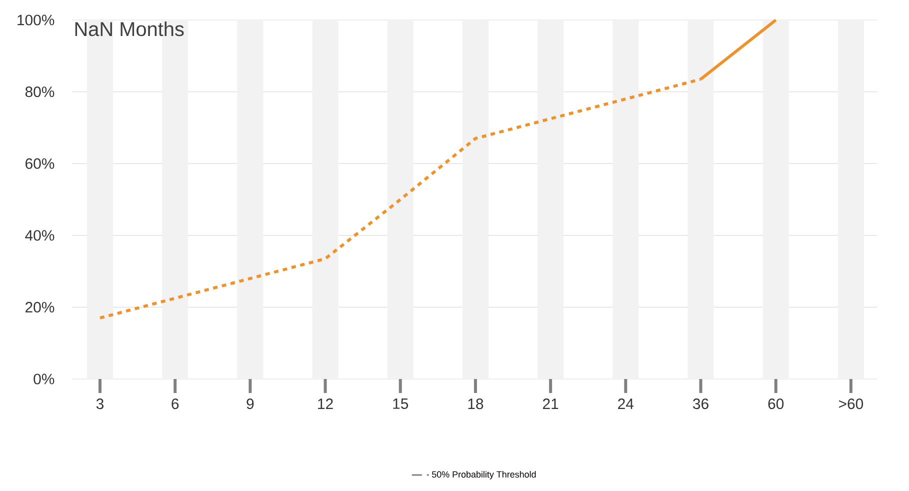 The width and height of the screenshot is (909, 491). What do you see at coordinates (175, 404) in the screenshot?
I see `x-tick-label: 6` at bounding box center [175, 404].